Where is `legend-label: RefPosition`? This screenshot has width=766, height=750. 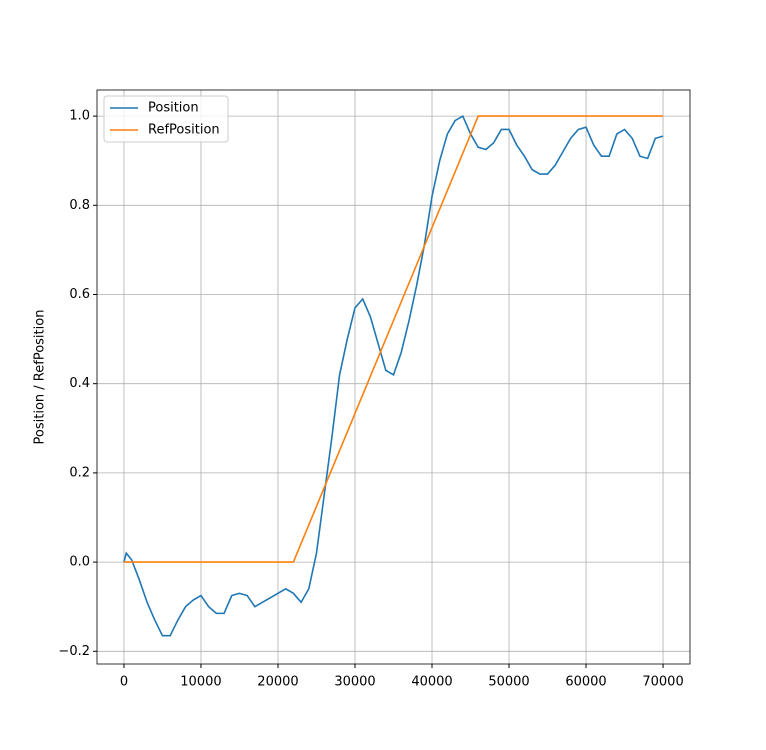 legend-label: RefPosition is located at coordinates (184, 130).